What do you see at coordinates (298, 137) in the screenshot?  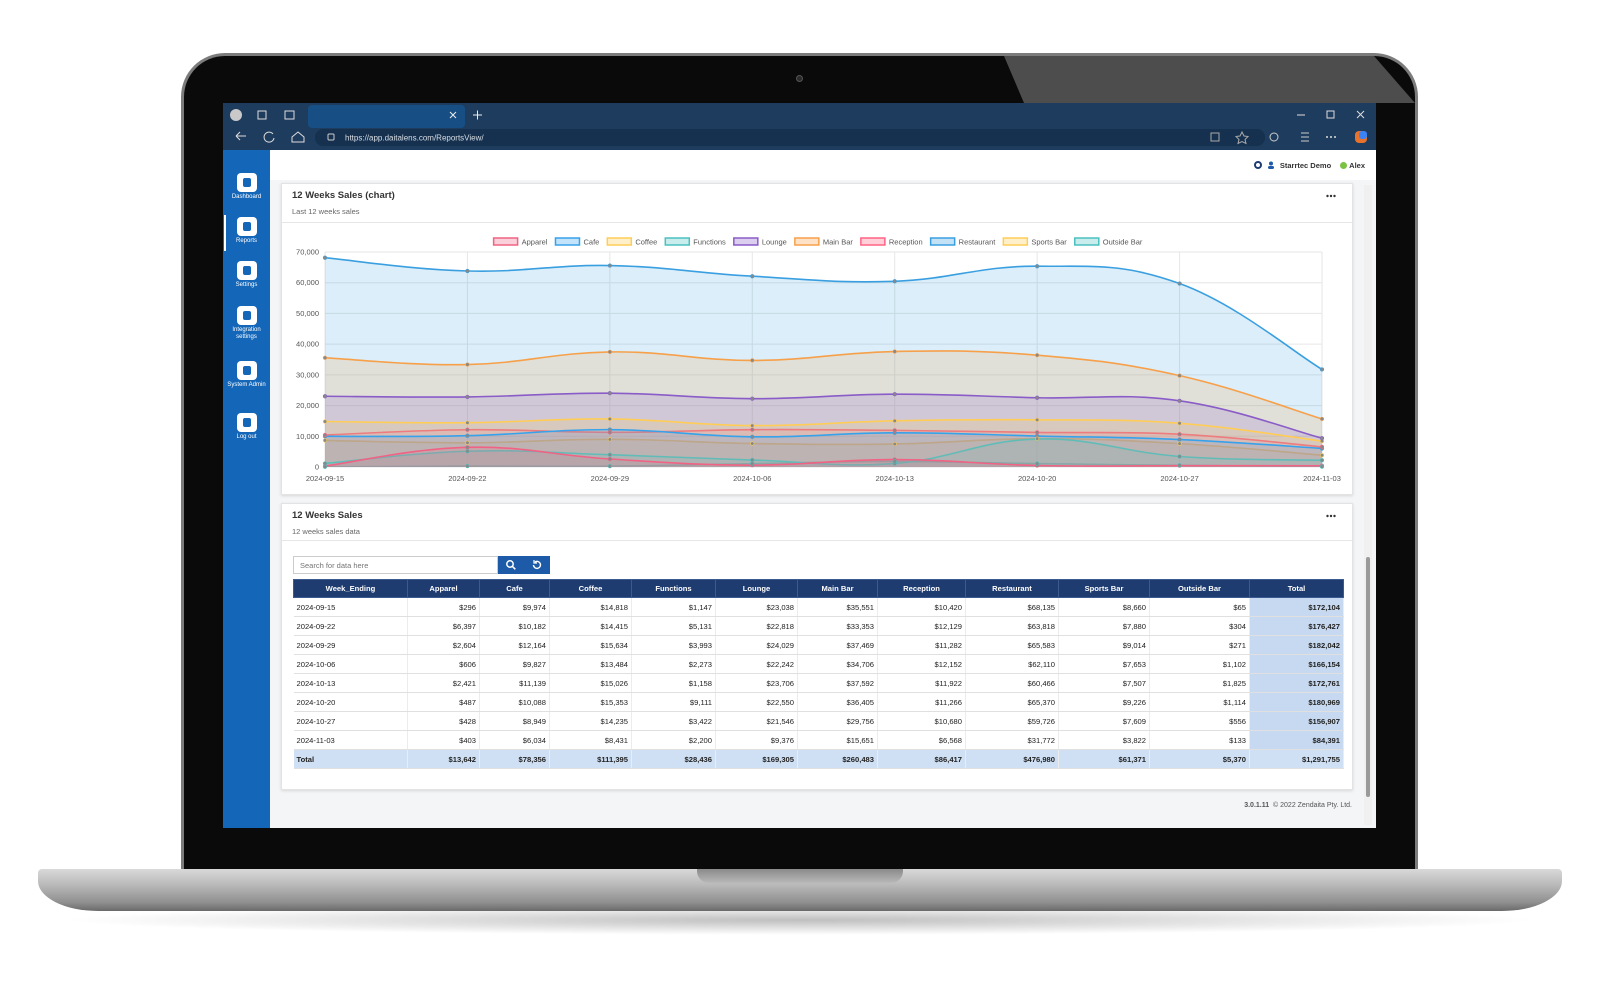 I see `home` at bounding box center [298, 137].